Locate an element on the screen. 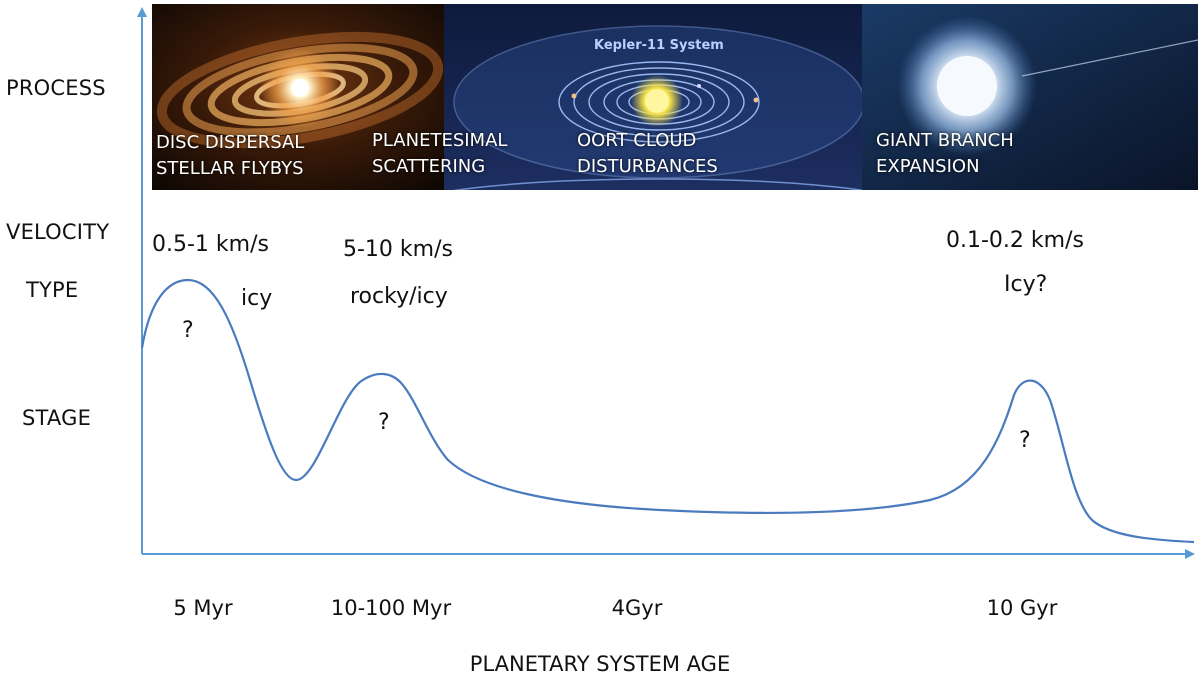 The image size is (1200, 682). oort-cloud-text: OORT CLOUD is located at coordinates (637, 140).